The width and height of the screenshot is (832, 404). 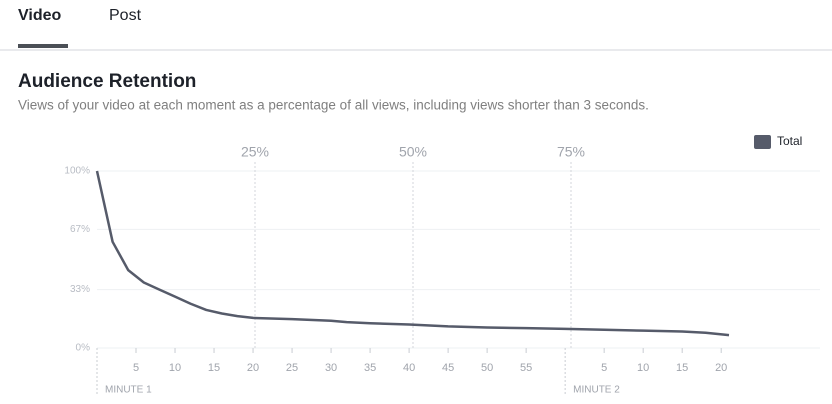 I want to click on tab: Video, so click(x=40, y=15).